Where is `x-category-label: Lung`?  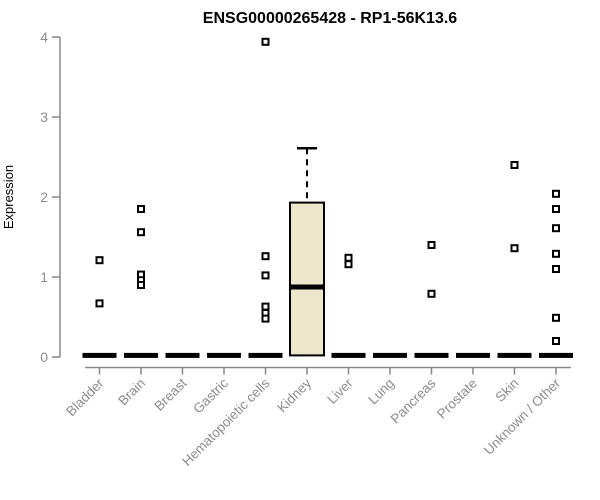 x-category-label: Lung is located at coordinates (381, 392).